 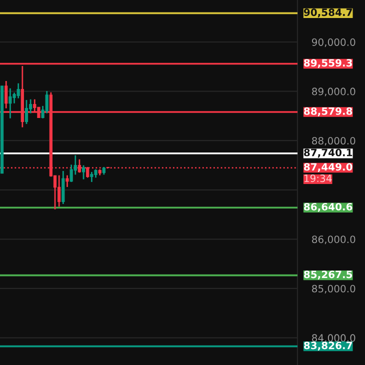 What do you see at coordinates (328, 346) in the screenshot?
I see `ref-line-label: 83,826.7` at bounding box center [328, 346].